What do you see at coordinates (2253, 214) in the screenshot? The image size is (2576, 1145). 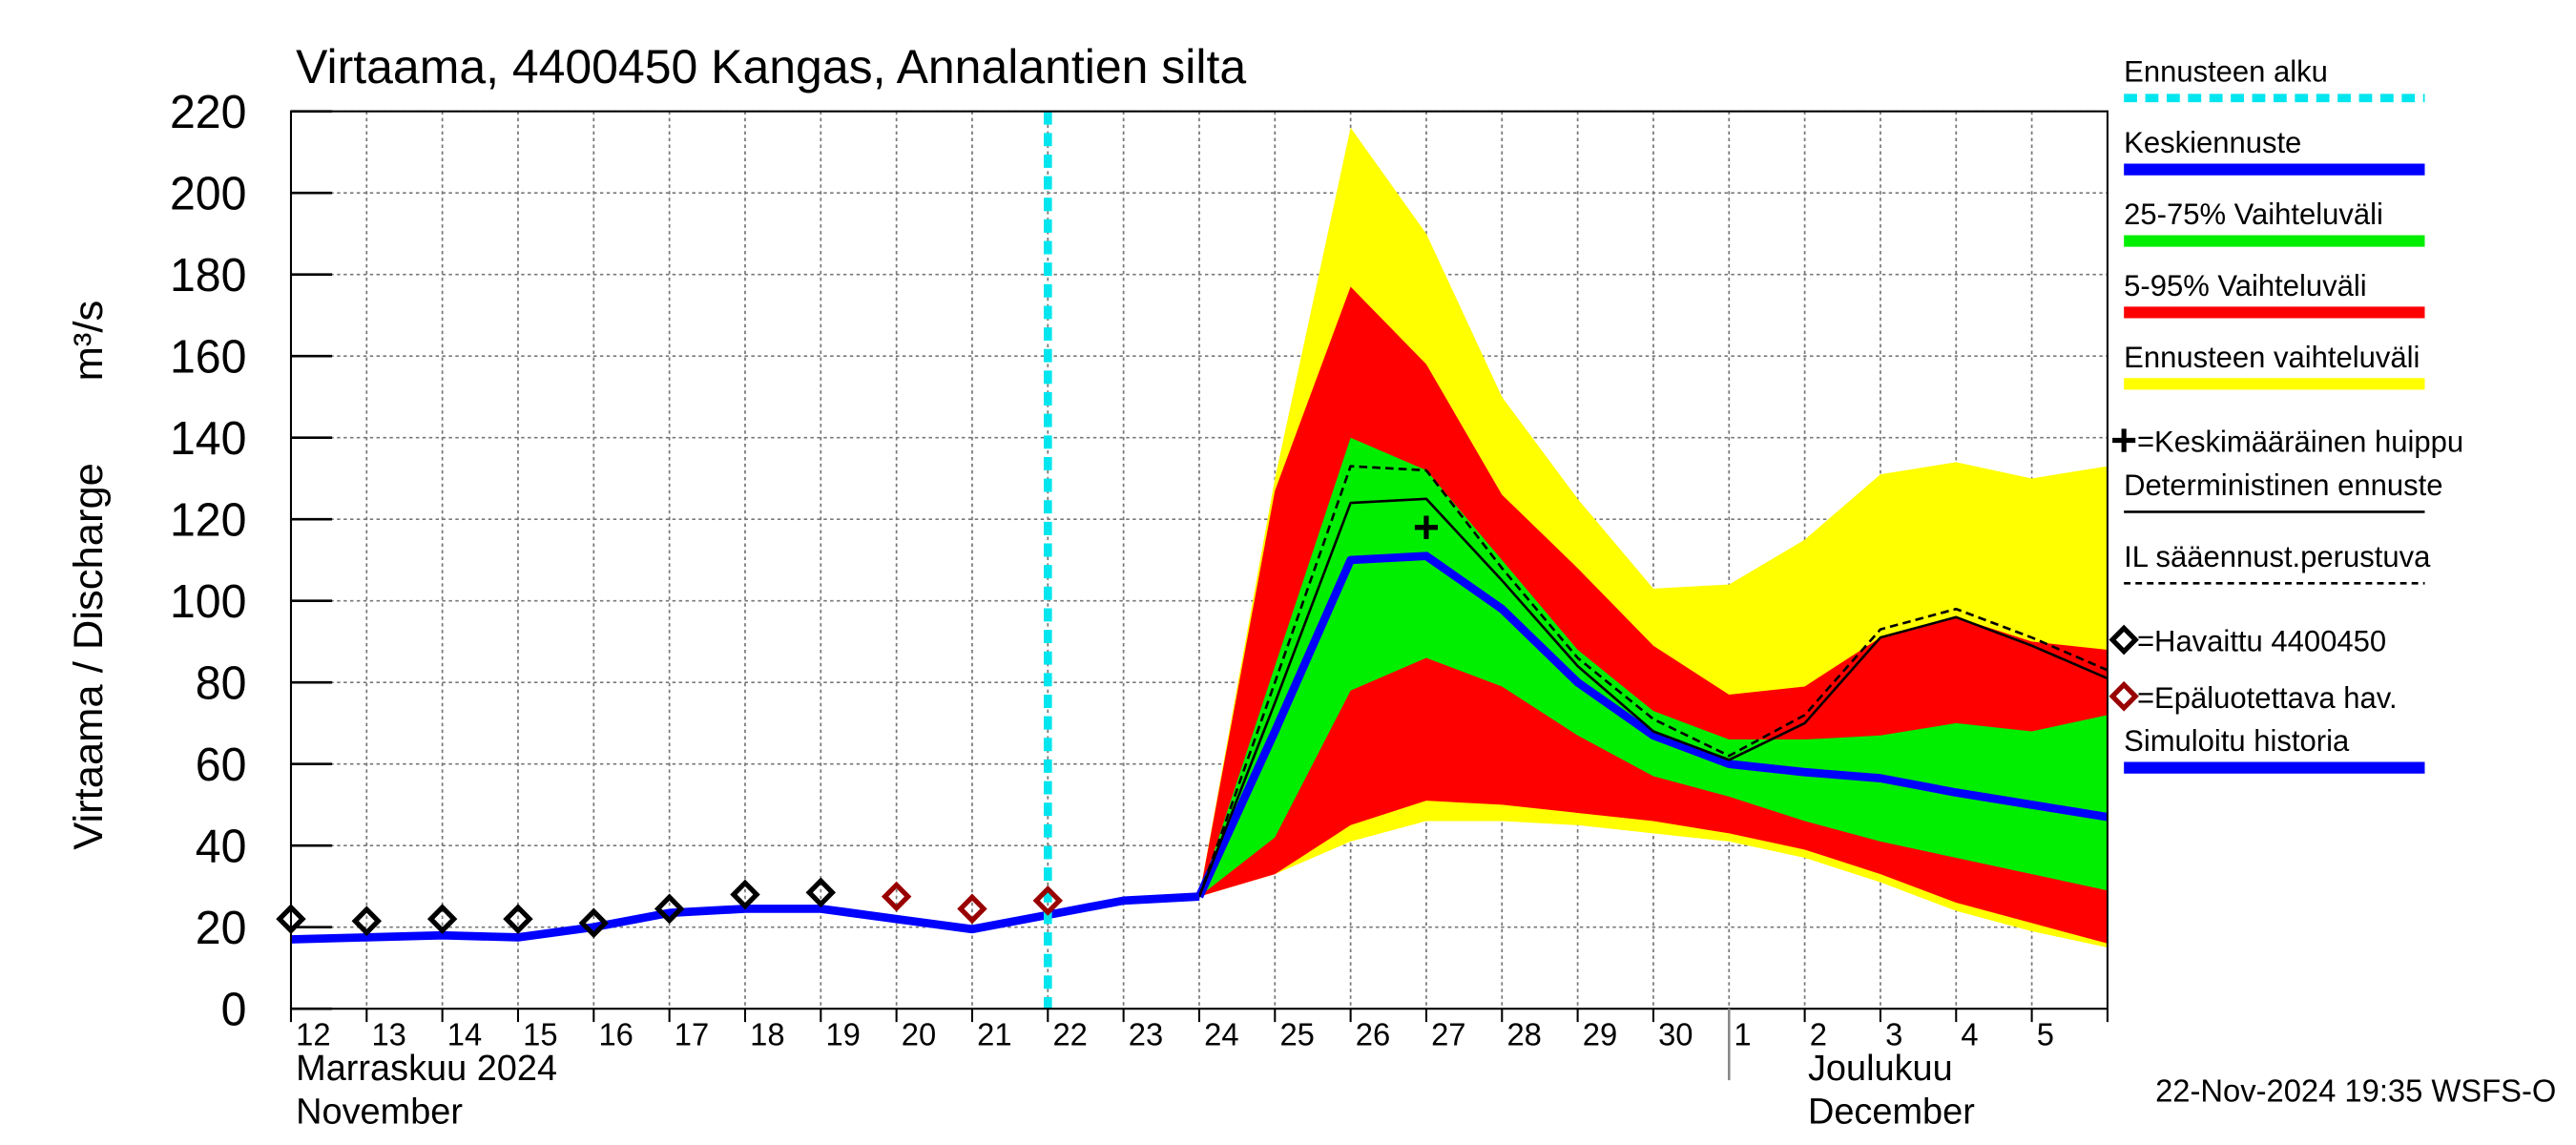 I see `legend-label: 25-75% Vaihteluväli` at bounding box center [2253, 214].